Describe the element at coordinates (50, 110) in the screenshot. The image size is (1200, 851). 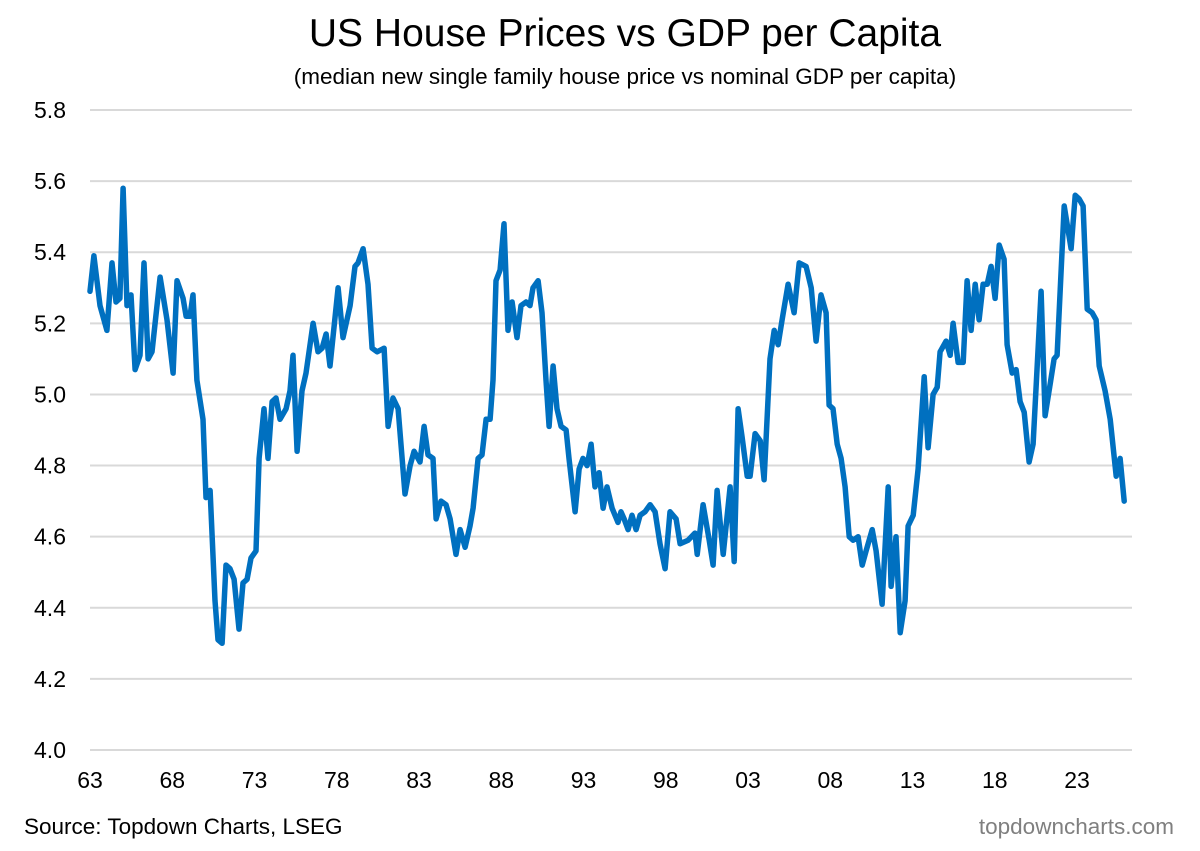
I see `y-tick-label: 5.8` at that location.